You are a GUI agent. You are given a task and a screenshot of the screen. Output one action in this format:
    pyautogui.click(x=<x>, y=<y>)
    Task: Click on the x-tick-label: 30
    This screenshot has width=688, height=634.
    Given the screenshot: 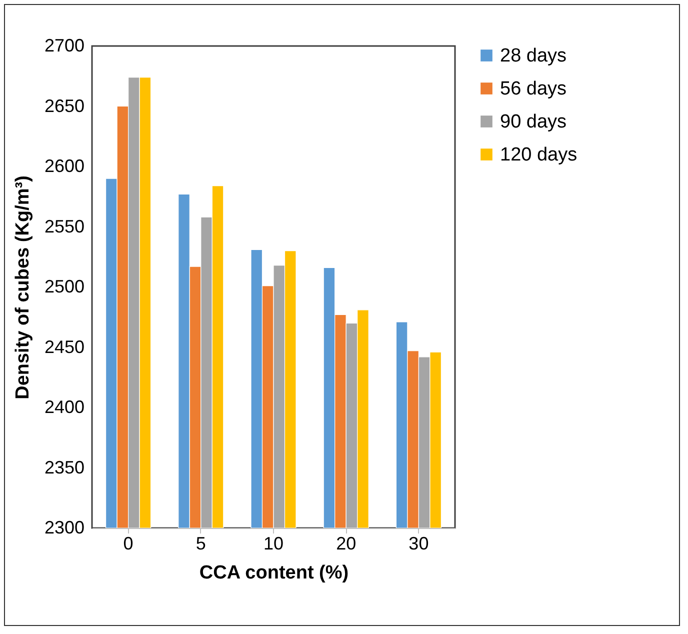 What is the action you would take?
    pyautogui.click(x=418, y=544)
    